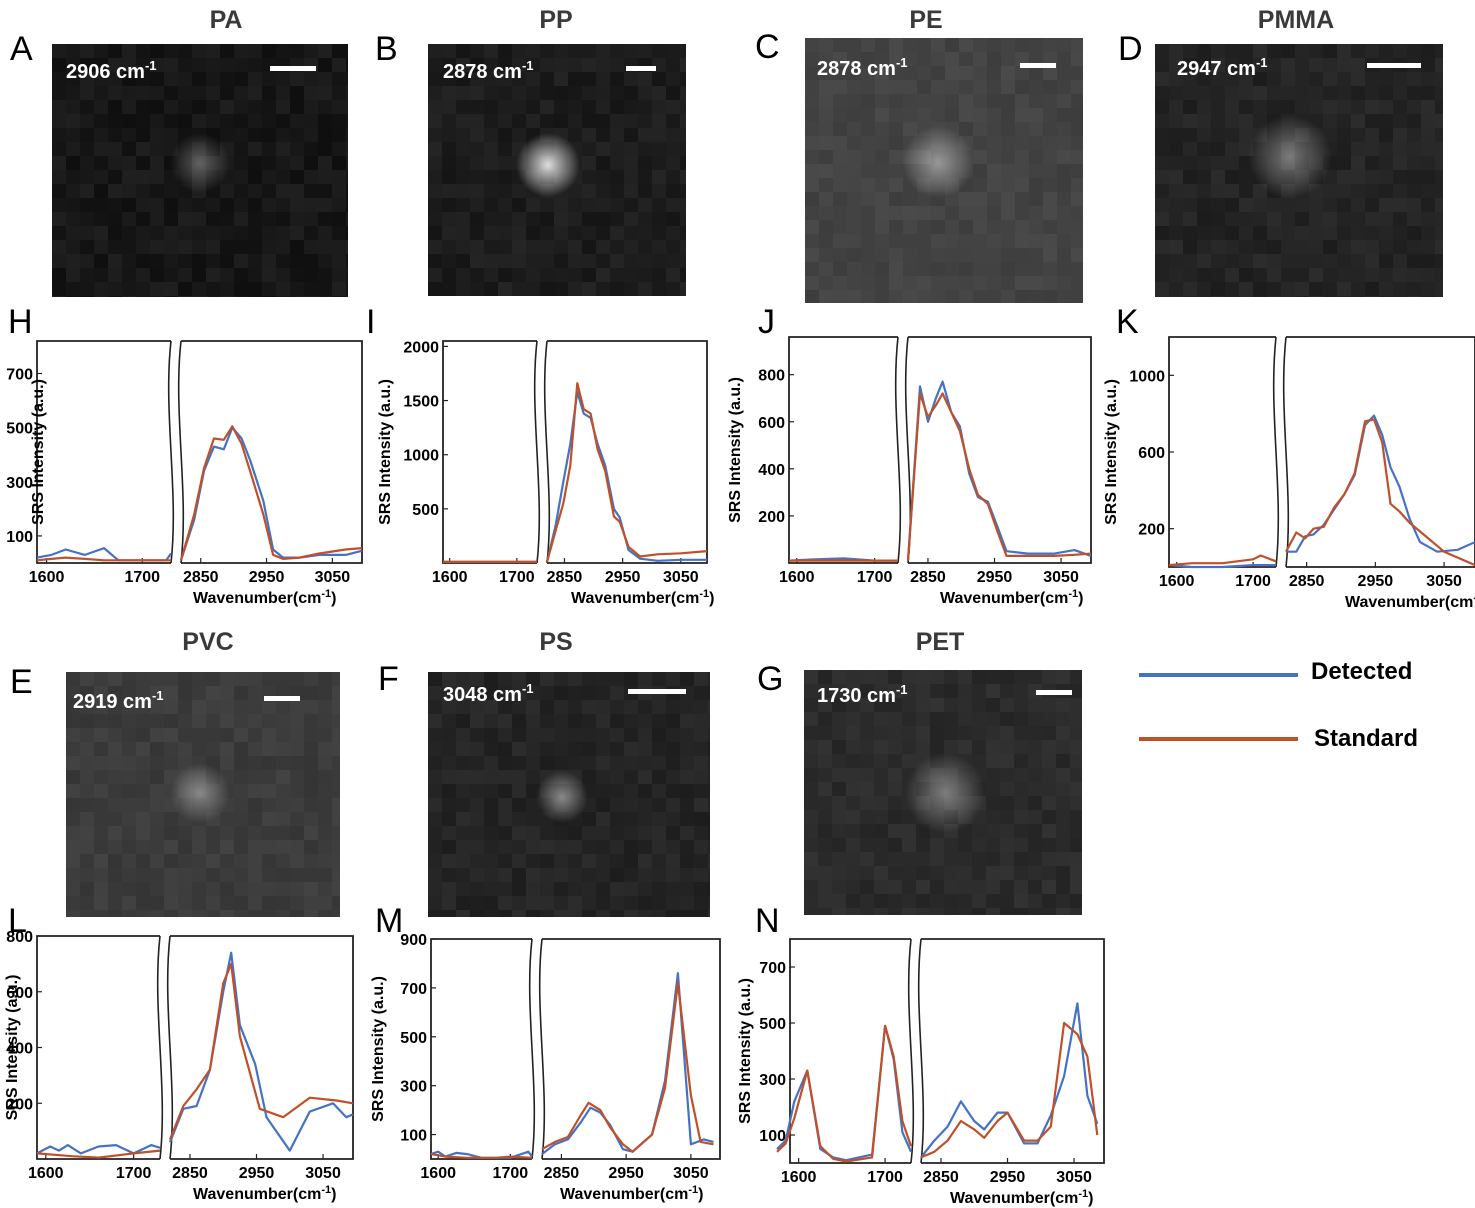  What do you see at coordinates (657, 691) in the screenshot?
I see `scale-bar` at bounding box center [657, 691].